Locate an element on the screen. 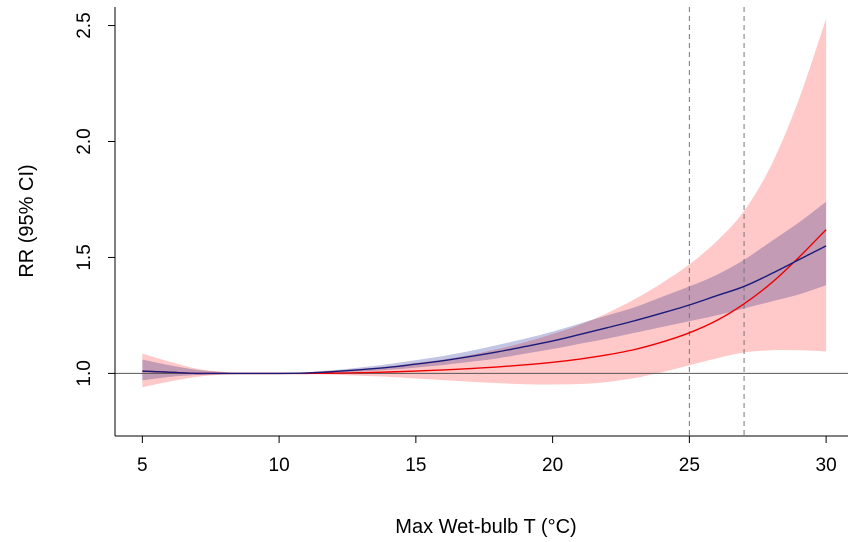  x-axis-label: Max Wet-bulb T (°C) is located at coordinates (485, 527).